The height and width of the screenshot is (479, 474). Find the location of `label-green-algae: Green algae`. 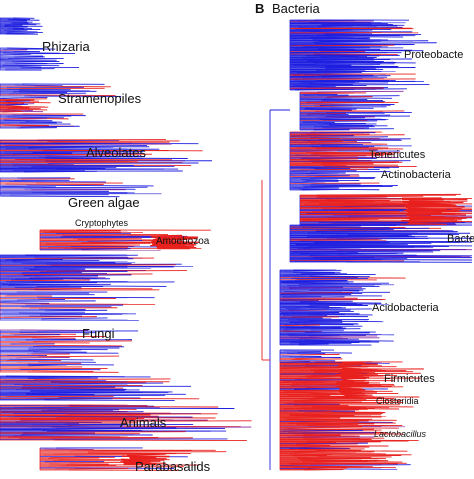

label-green-algae: Green algae is located at coordinates (104, 202).